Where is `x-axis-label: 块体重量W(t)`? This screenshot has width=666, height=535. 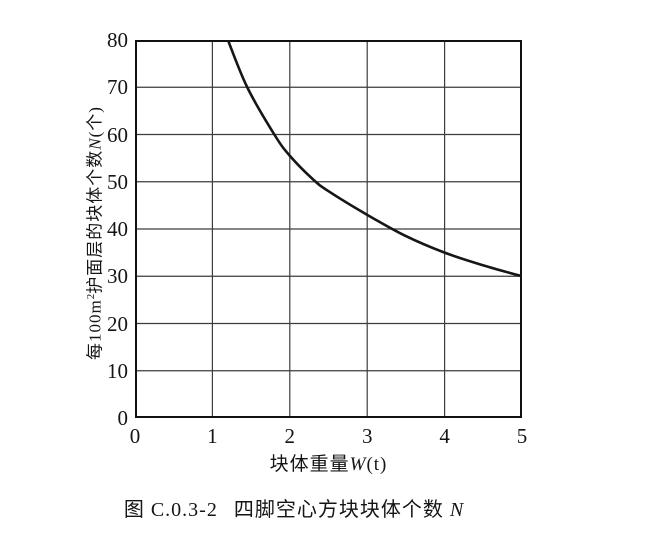
x-axis-label: 块体重量W(t) is located at coordinates (328, 462).